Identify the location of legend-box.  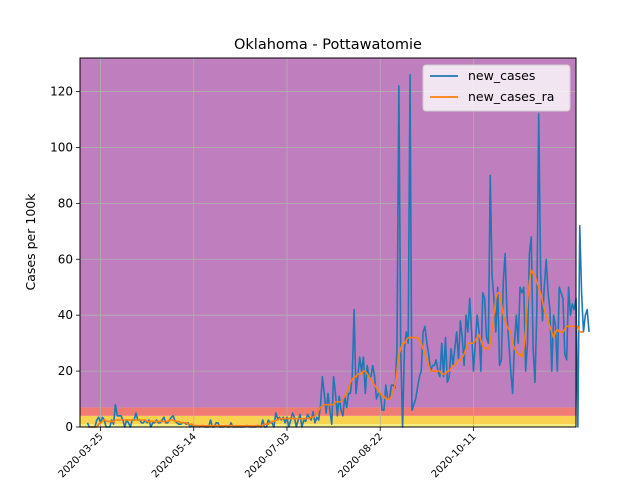
(496, 88).